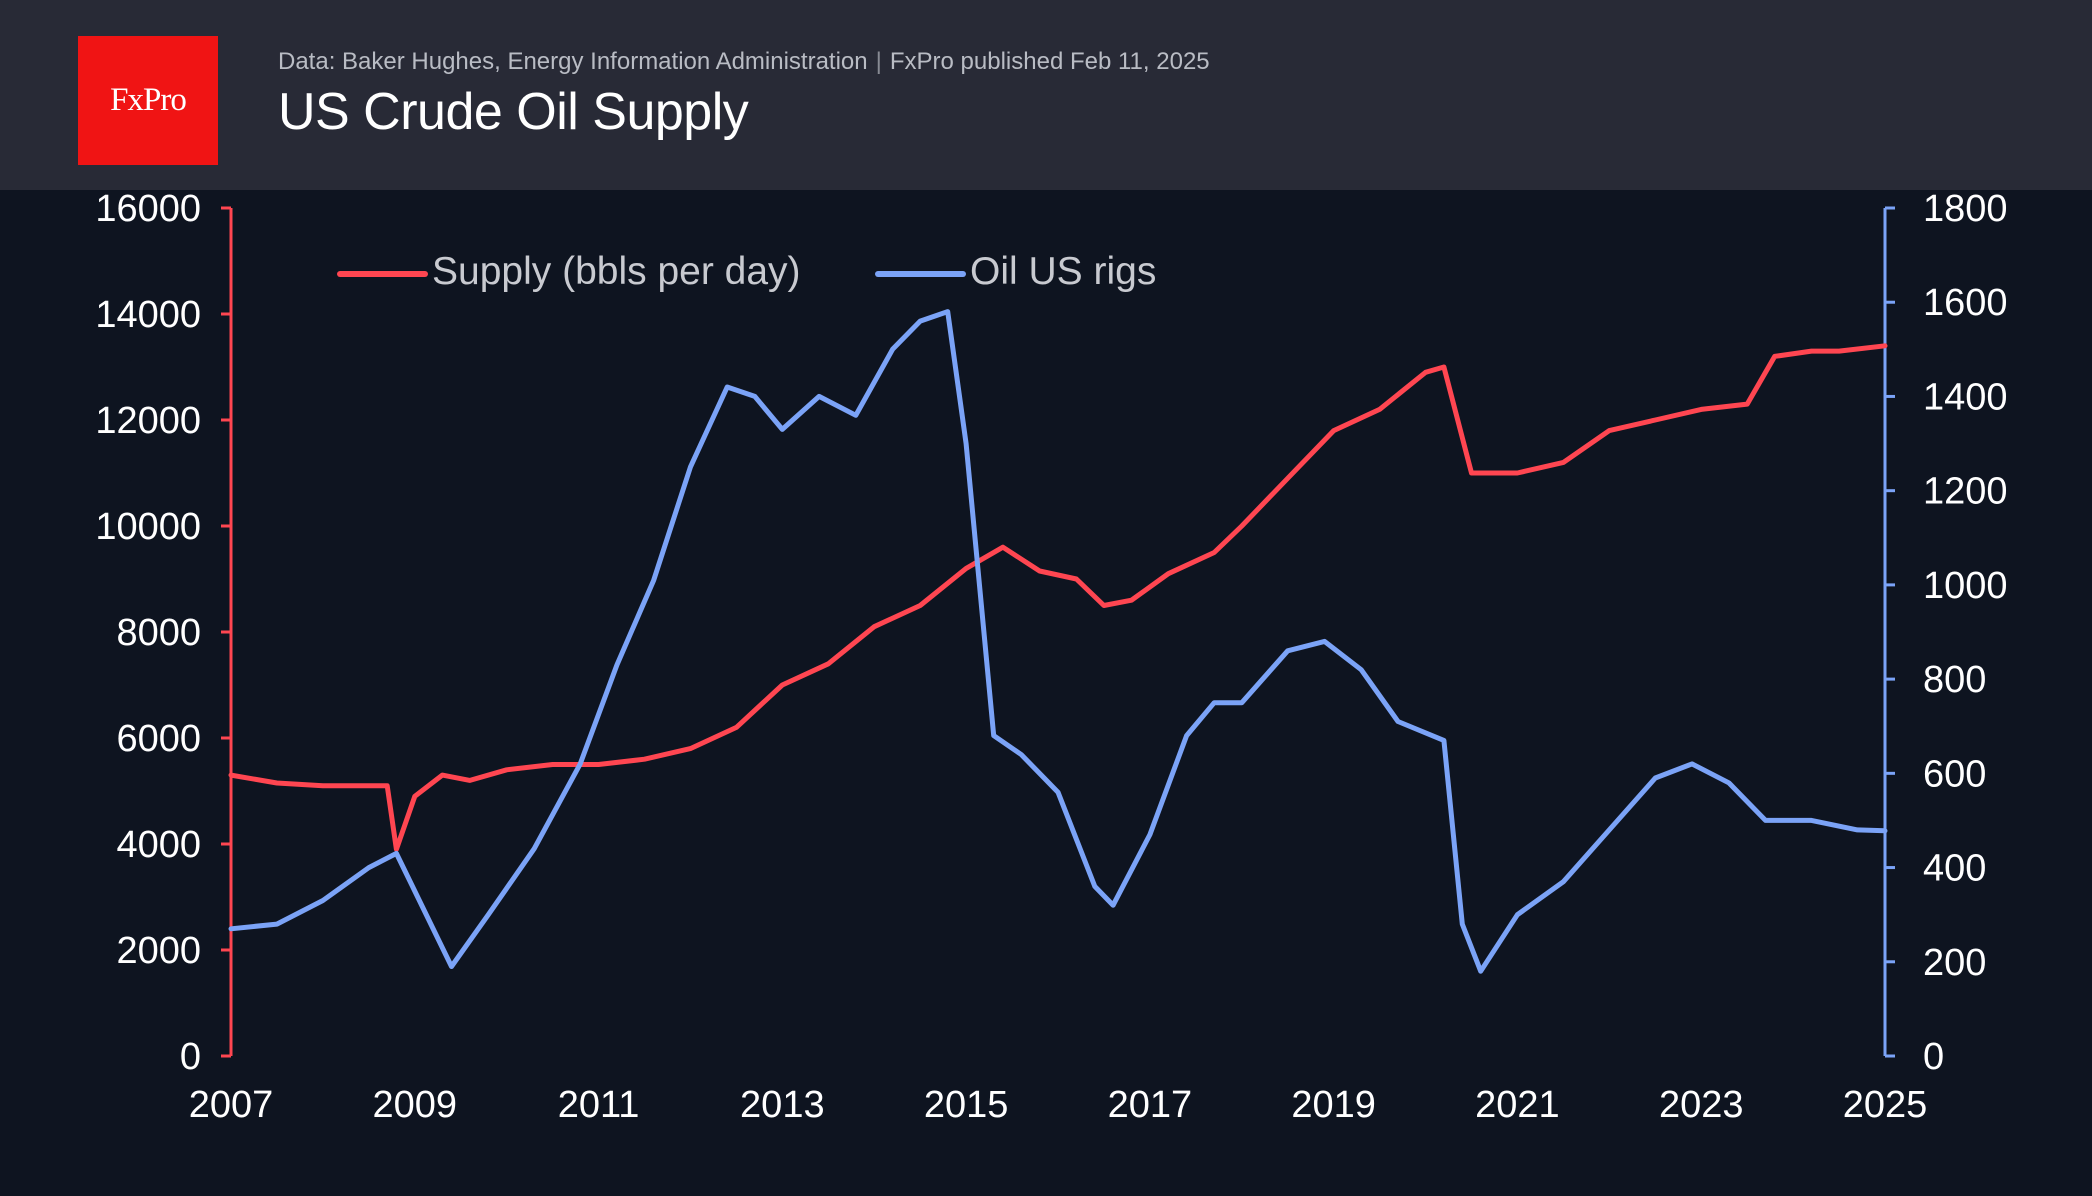  I want to click on x-tick-label: 2025, so click(1885, 1105).